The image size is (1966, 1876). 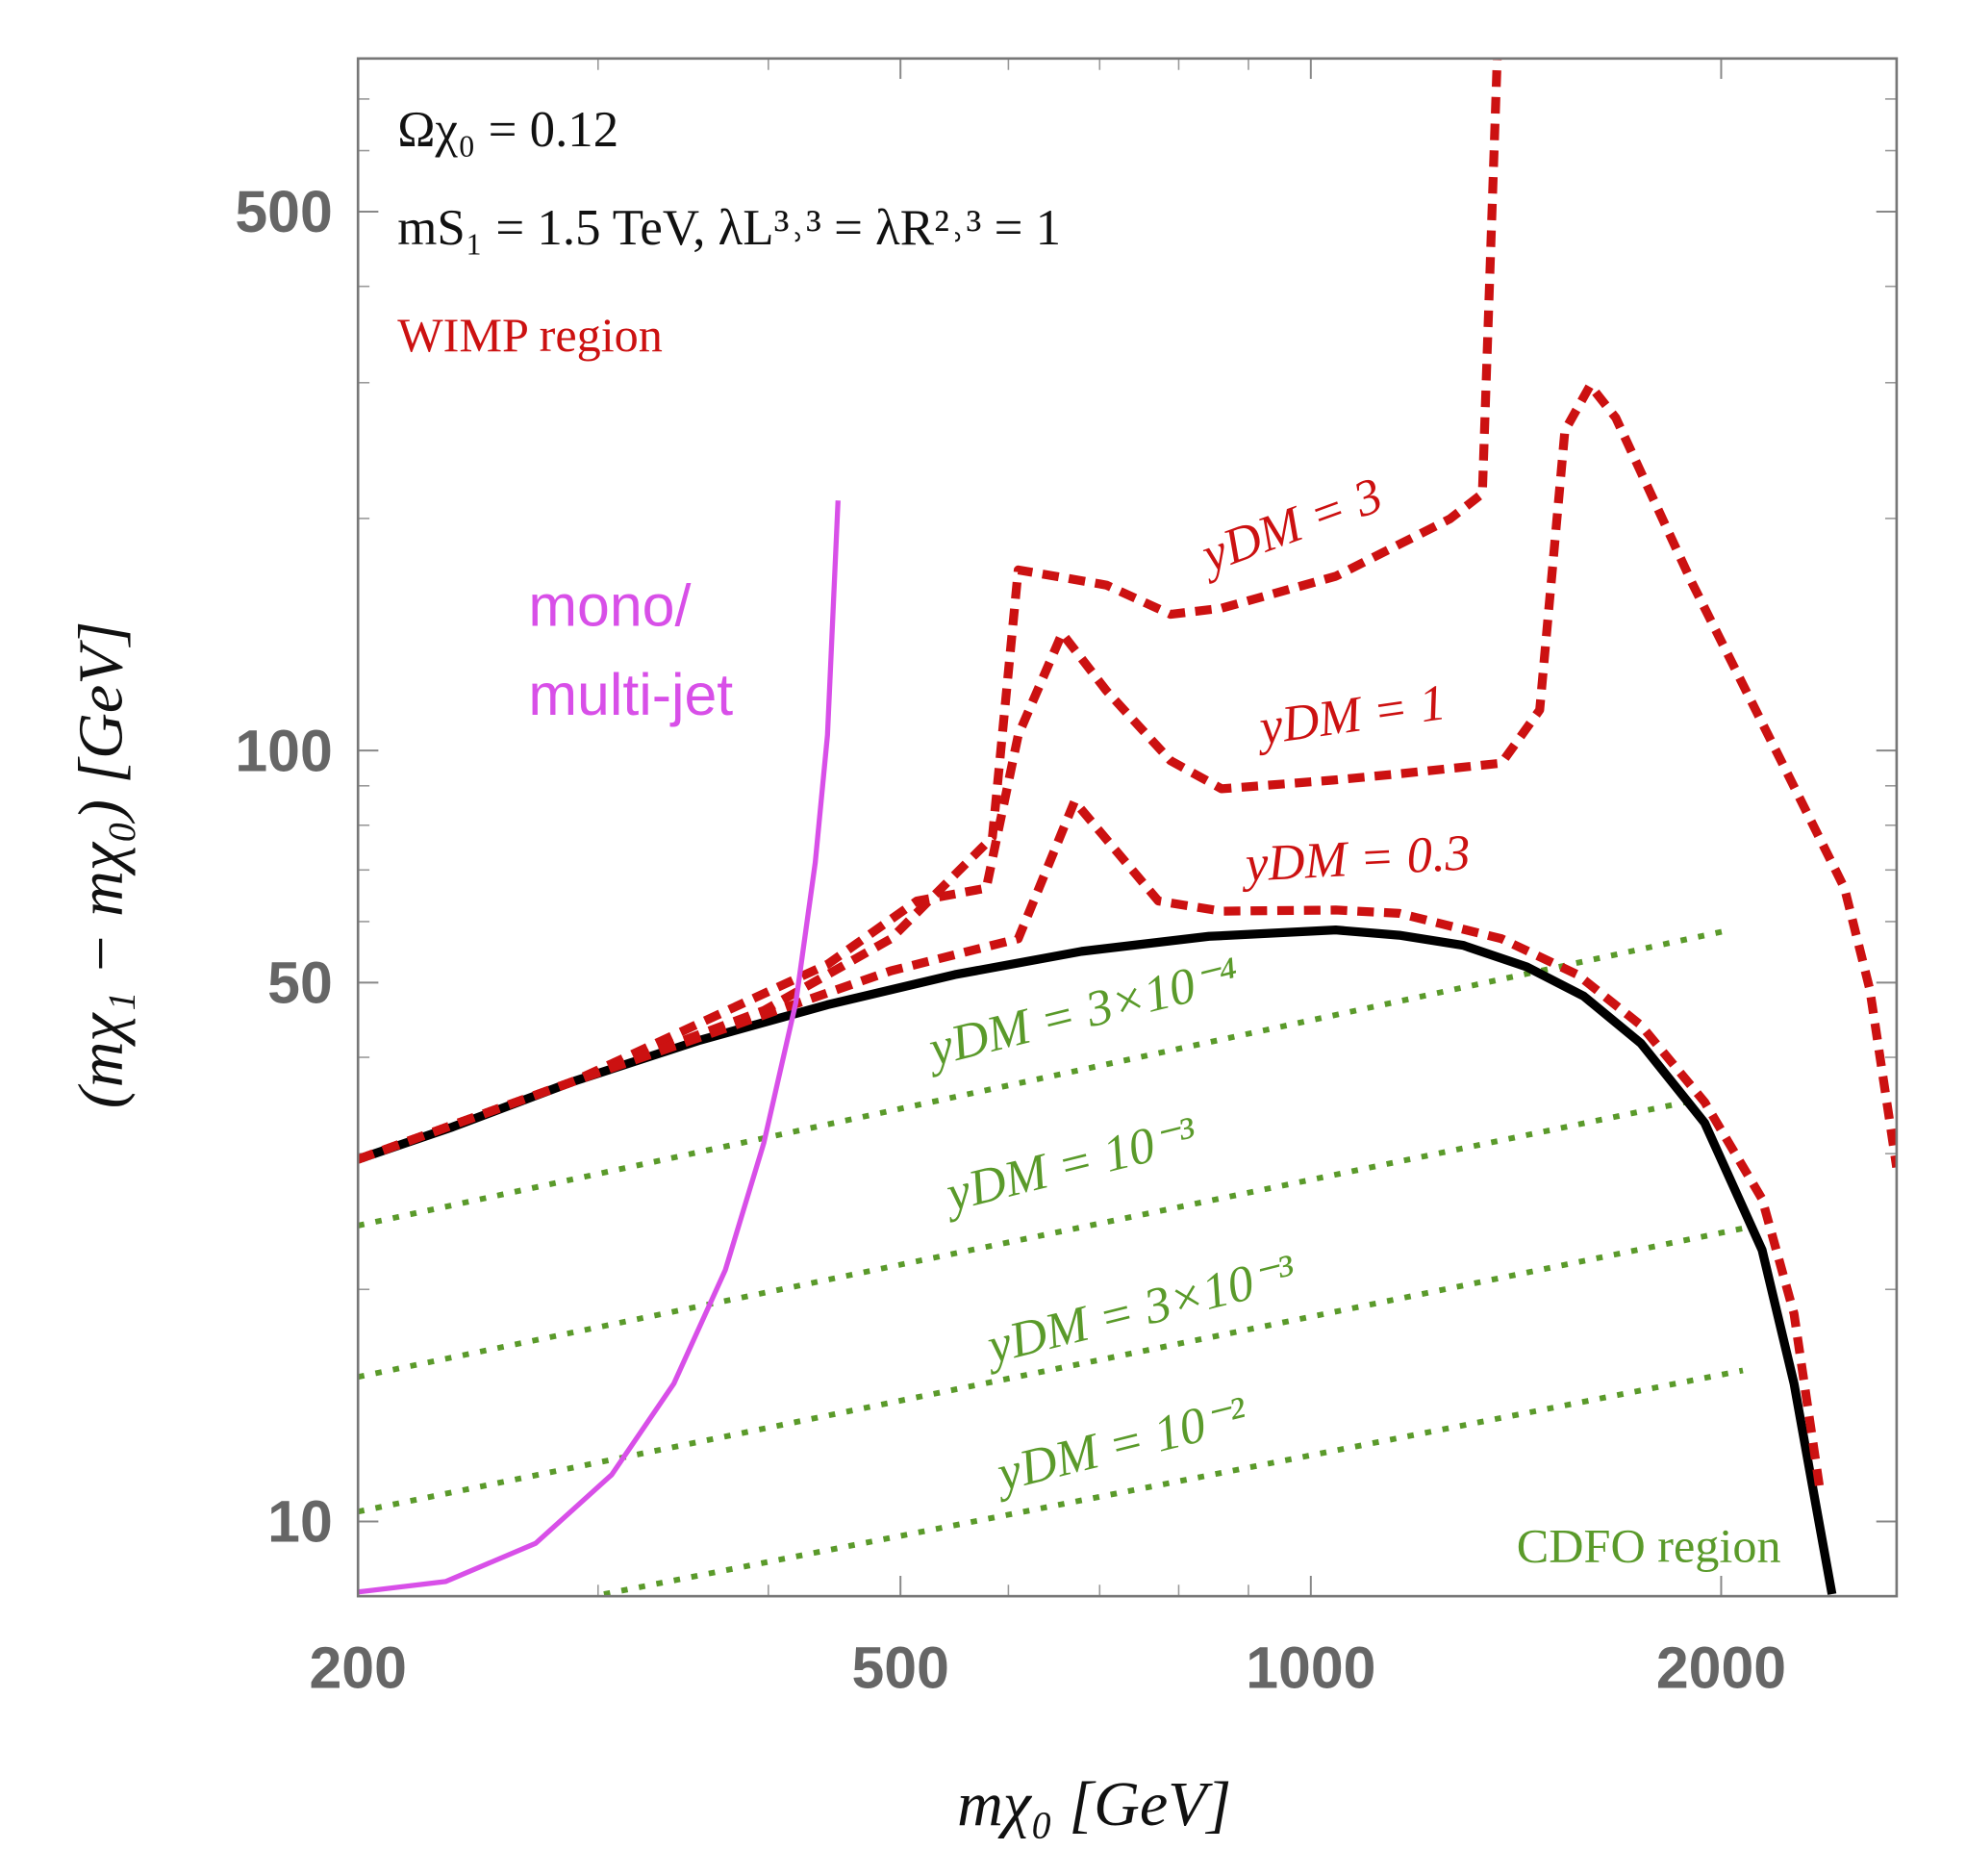 I want to click on x-tick-label: 200, so click(x=358, y=1667).